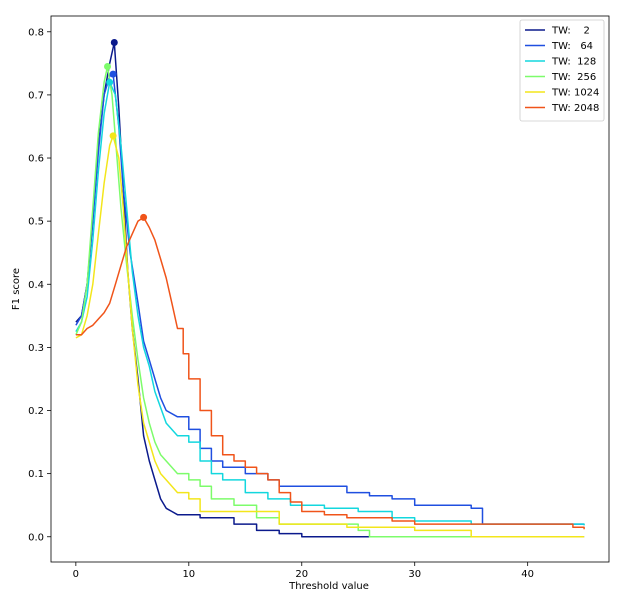  What do you see at coordinates (573, 77) in the screenshot?
I see `legend-label-4: TW: 256` at bounding box center [573, 77].